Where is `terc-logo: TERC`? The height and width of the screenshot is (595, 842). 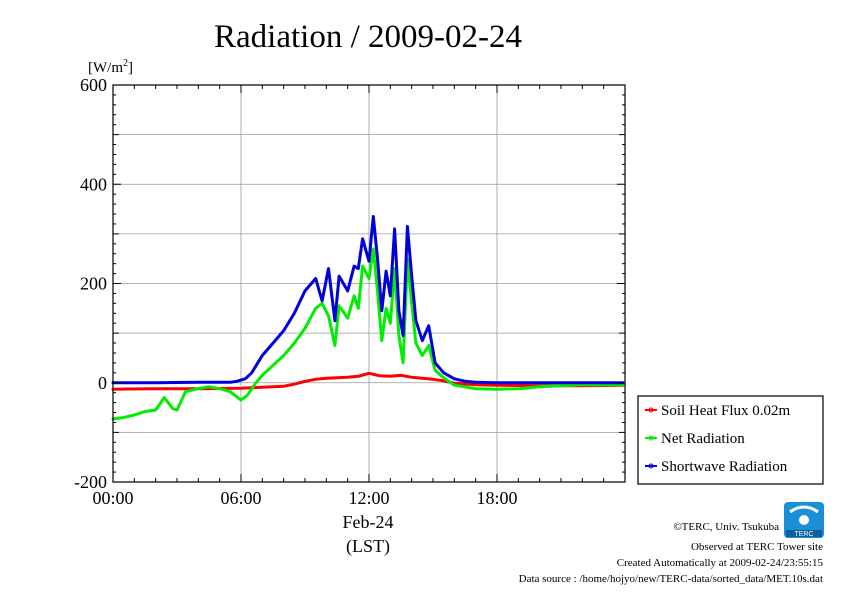
terc-logo: TERC is located at coordinates (804, 520).